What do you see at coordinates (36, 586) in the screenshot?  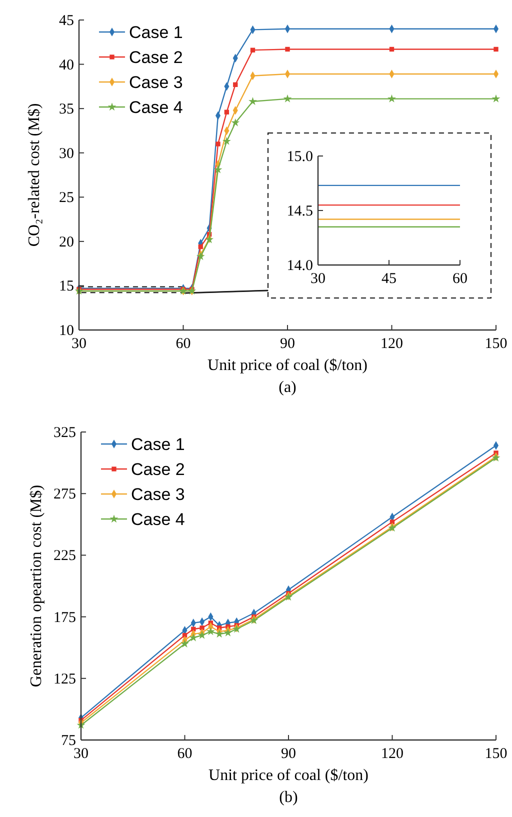 I see `y-axis-title: Generation opeartion cost (M$)` at bounding box center [36, 586].